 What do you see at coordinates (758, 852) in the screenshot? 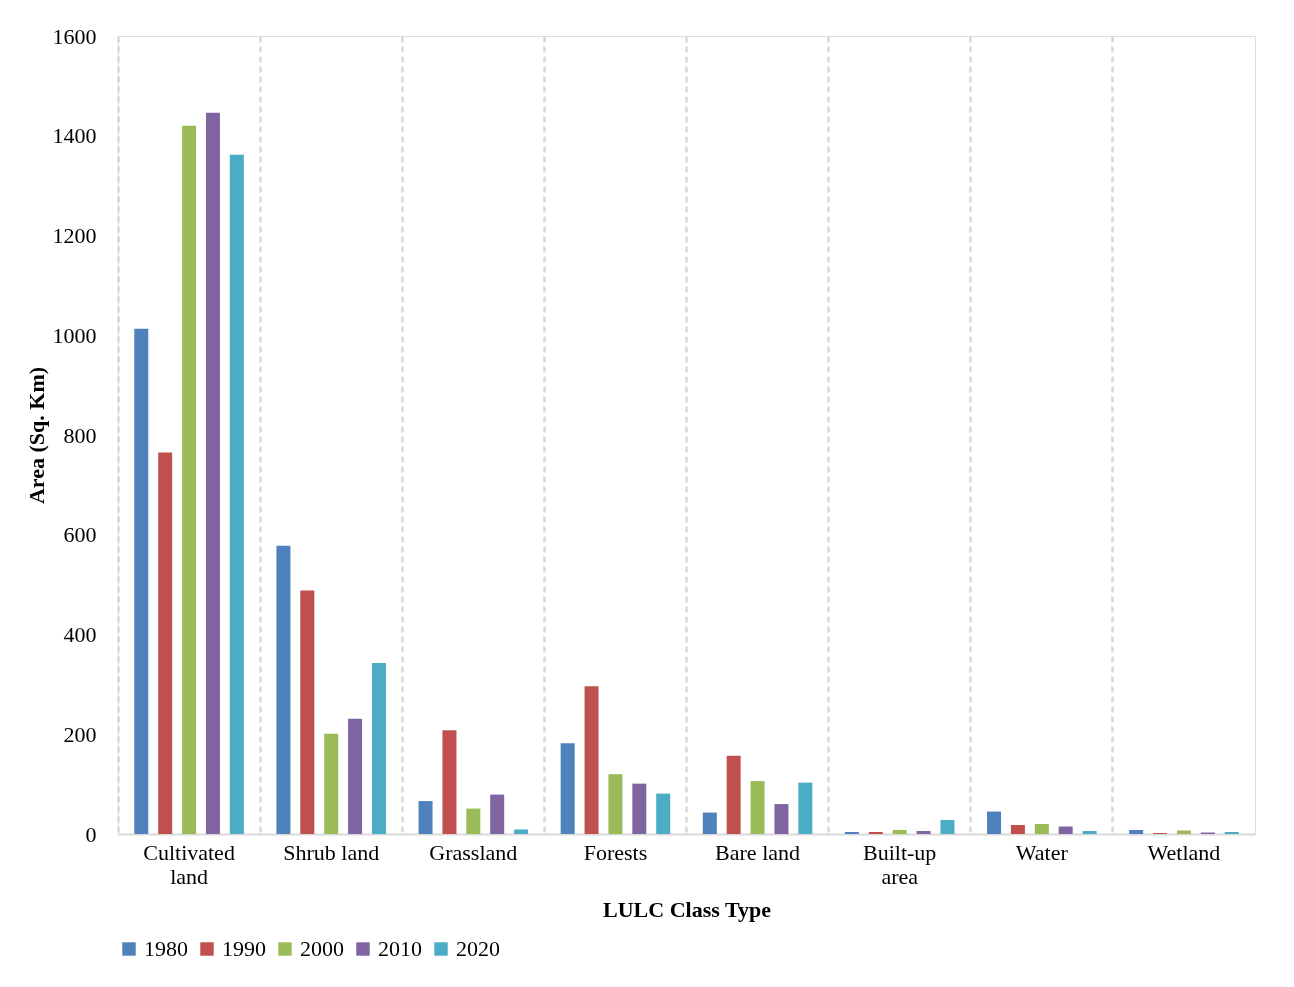
I see `x-tick-label: Bare land` at bounding box center [758, 852].